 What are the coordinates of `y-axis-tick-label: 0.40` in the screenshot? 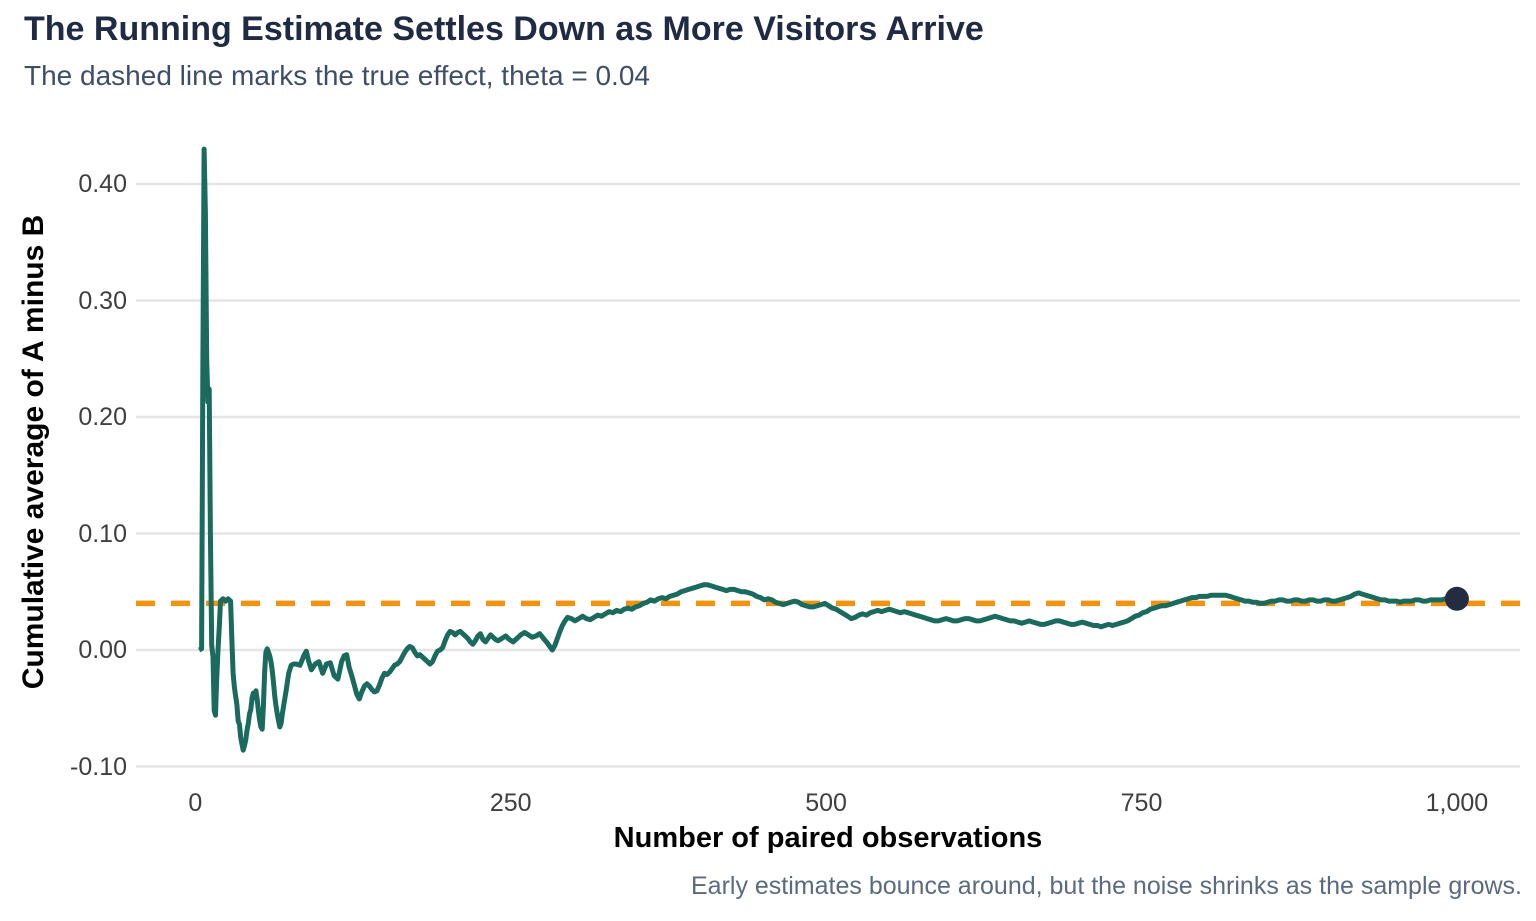 It's located at (102, 184).